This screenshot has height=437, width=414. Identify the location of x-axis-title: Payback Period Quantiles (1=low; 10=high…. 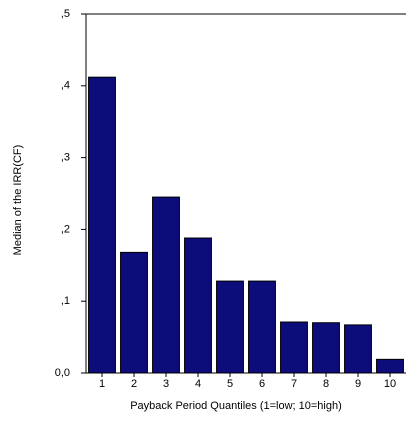
(236, 406).